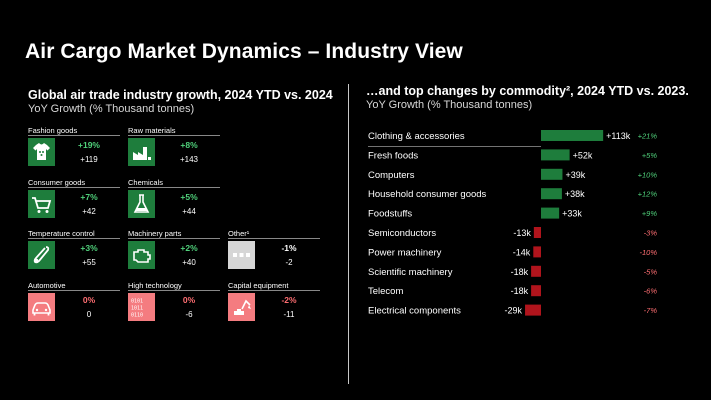 The image size is (711, 400). Describe the element at coordinates (650, 155) in the screenshot. I see `percent-label: +5%` at that location.